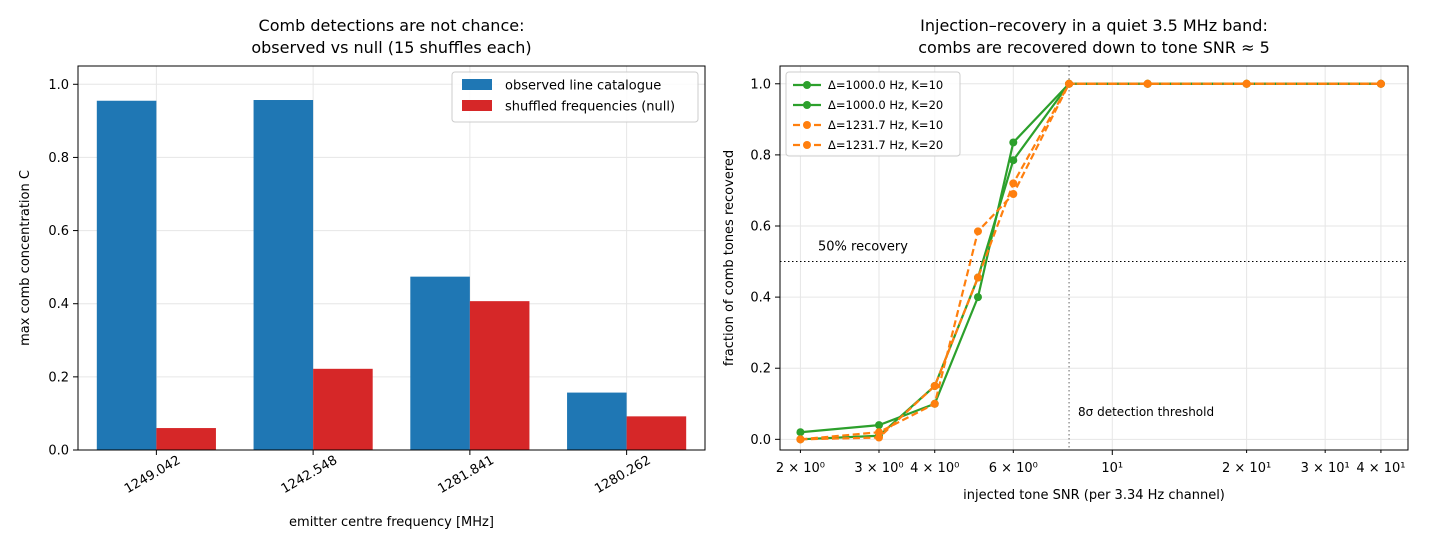 The width and height of the screenshot is (1430, 546). Describe the element at coordinates (1013, 468) in the screenshot. I see `x-tick-label: 6 × 10⁰` at that location.